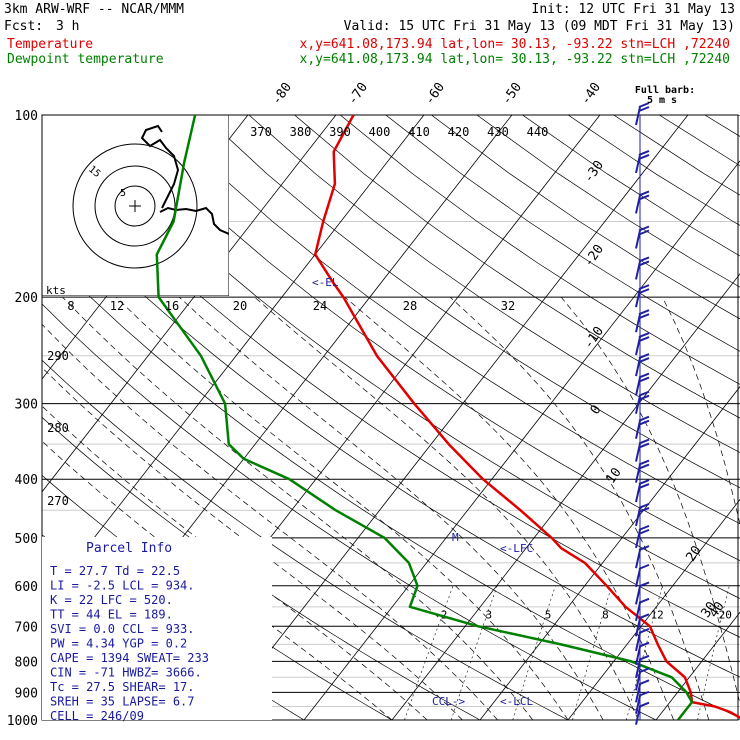  I want to click on hodograph-ring, so click(135, 206).